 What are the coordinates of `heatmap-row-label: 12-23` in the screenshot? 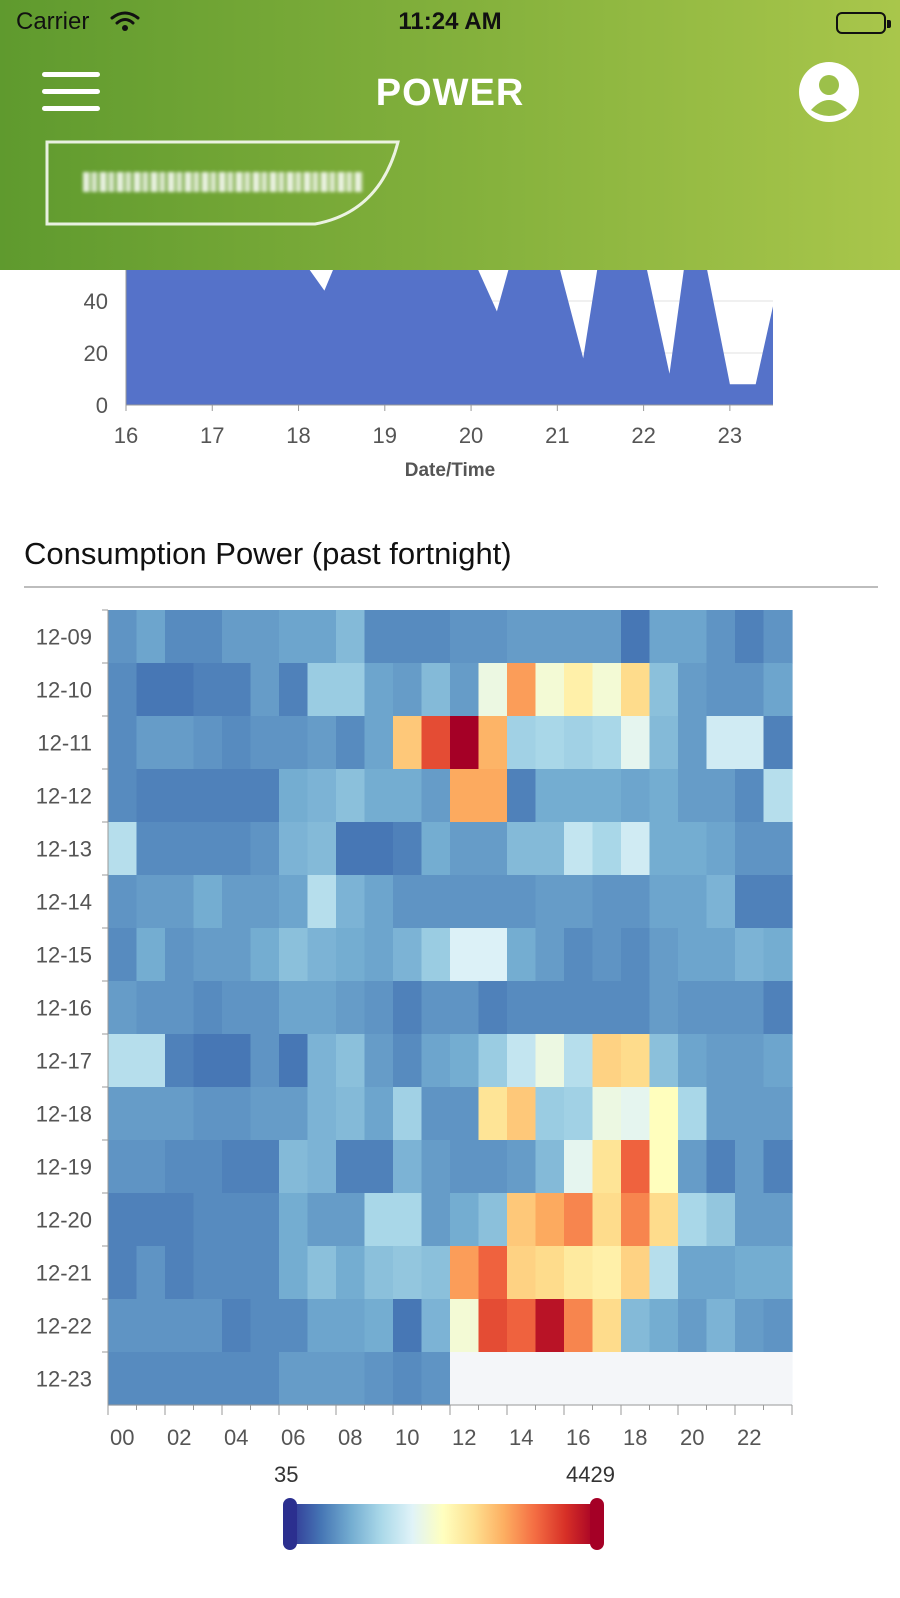 It's located at (64, 1379).